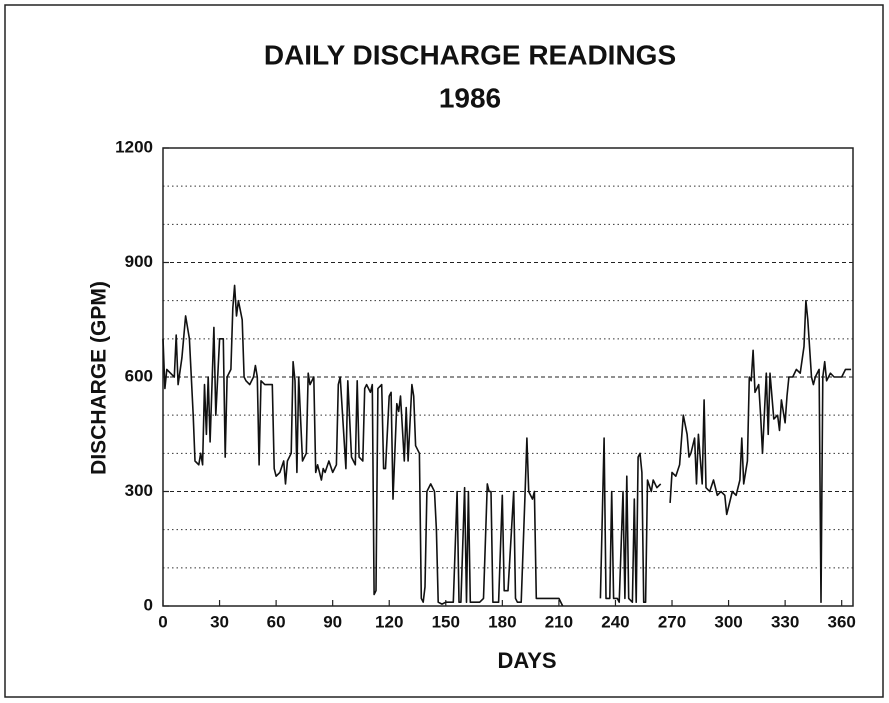  I want to click on y-tick-label: 0, so click(148, 604).